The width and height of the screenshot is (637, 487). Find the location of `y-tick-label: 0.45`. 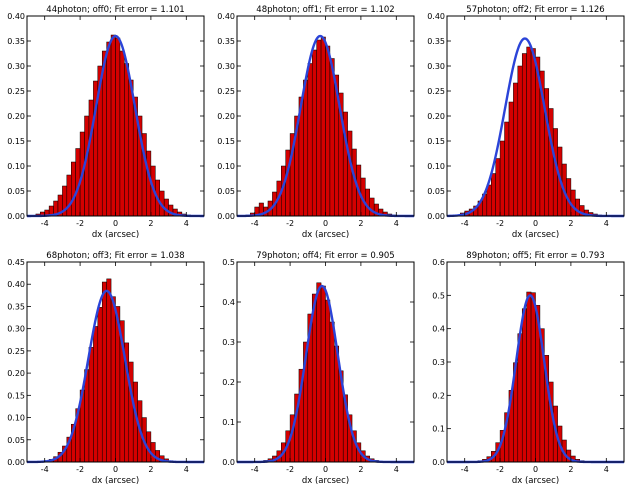

y-tick-label: 0.45 is located at coordinates (16, 262).